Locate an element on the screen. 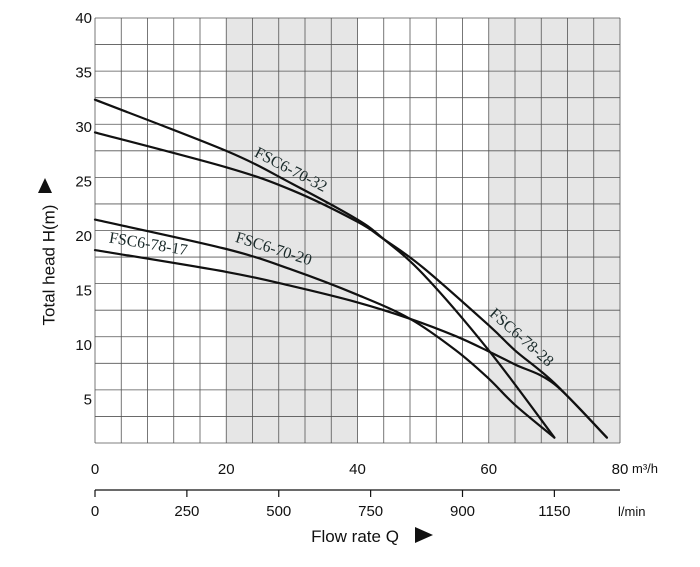 The image size is (700, 567). secondary-tick-label: 0 is located at coordinates (95, 511).